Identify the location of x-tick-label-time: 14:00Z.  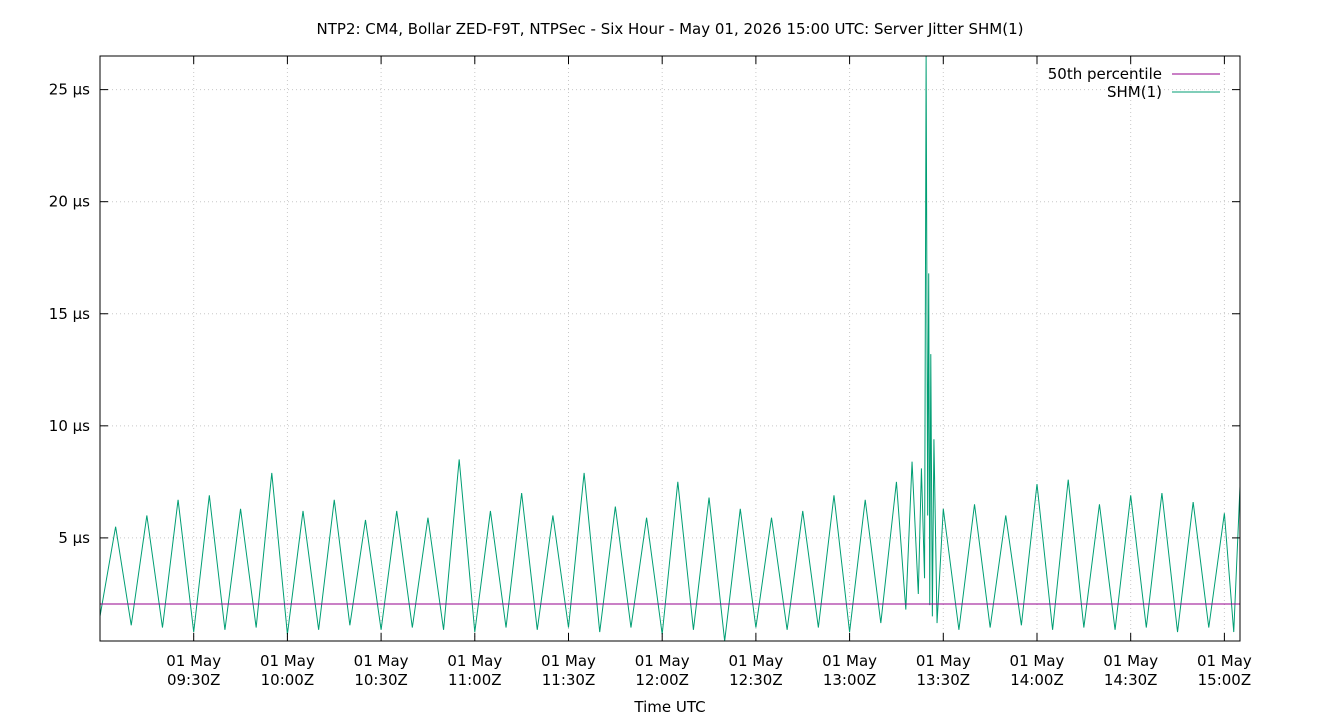
(1037, 680).